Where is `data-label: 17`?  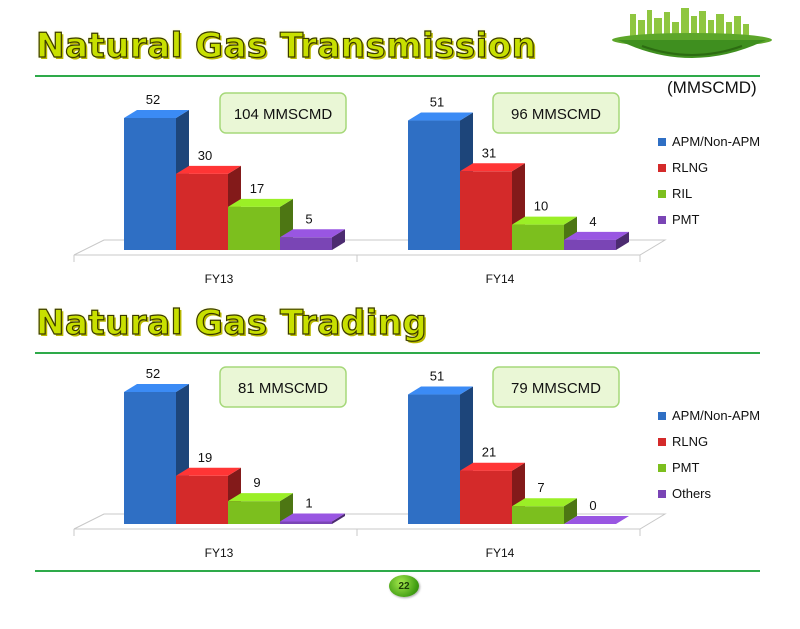 data-label: 17 is located at coordinates (257, 188).